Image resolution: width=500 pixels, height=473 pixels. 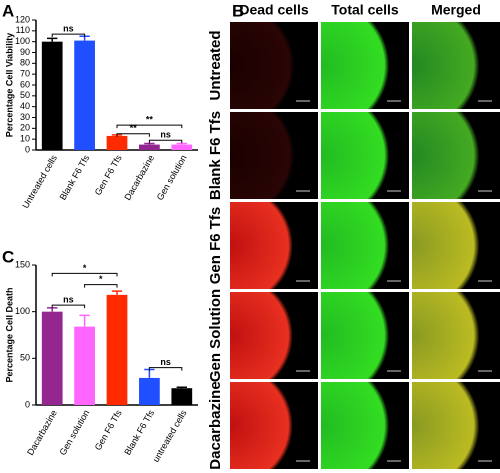 I want to click on y-tick-label: 90, so click(x=25, y=52).